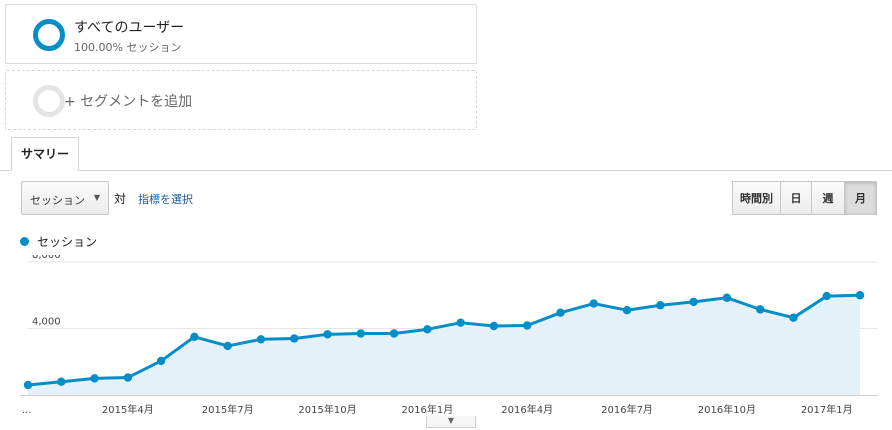 Image resolution: width=892 pixels, height=430 pixels. Describe the element at coordinates (24, 241) in the screenshot. I see `legend-dot-icon` at that location.